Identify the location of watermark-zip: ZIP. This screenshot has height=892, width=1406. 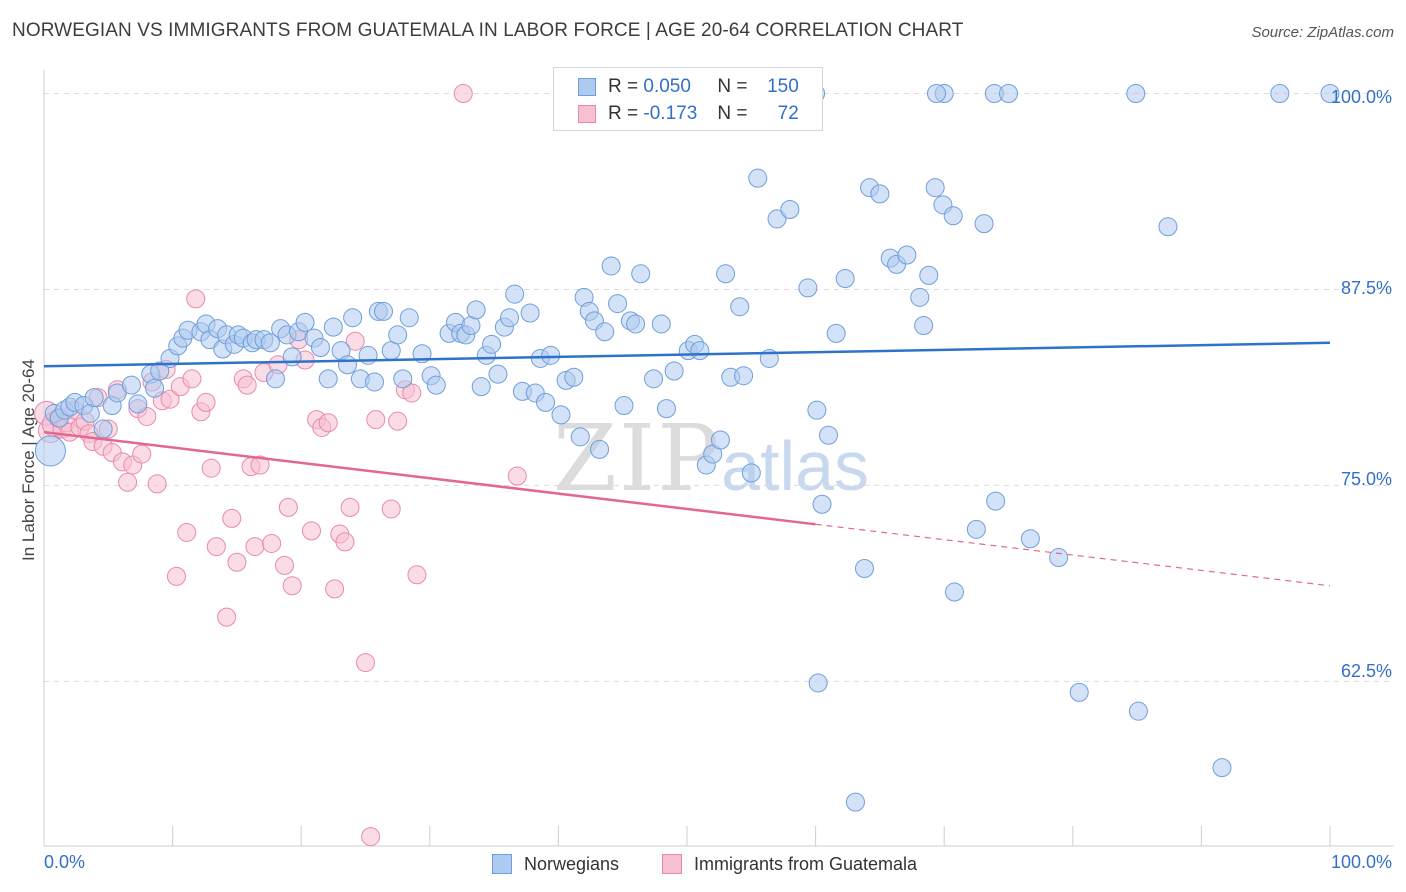
(637, 458).